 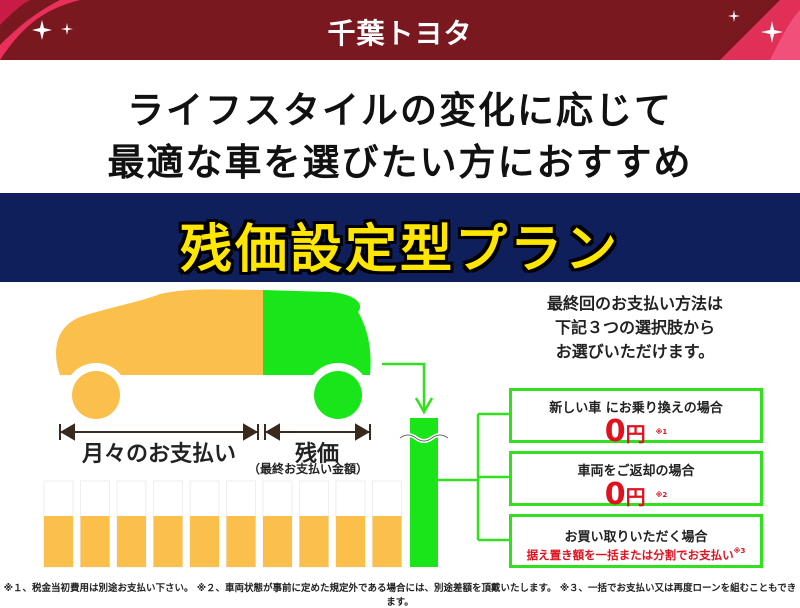 I want to click on intro-line: お選びいただけます。, so click(x=635, y=351).